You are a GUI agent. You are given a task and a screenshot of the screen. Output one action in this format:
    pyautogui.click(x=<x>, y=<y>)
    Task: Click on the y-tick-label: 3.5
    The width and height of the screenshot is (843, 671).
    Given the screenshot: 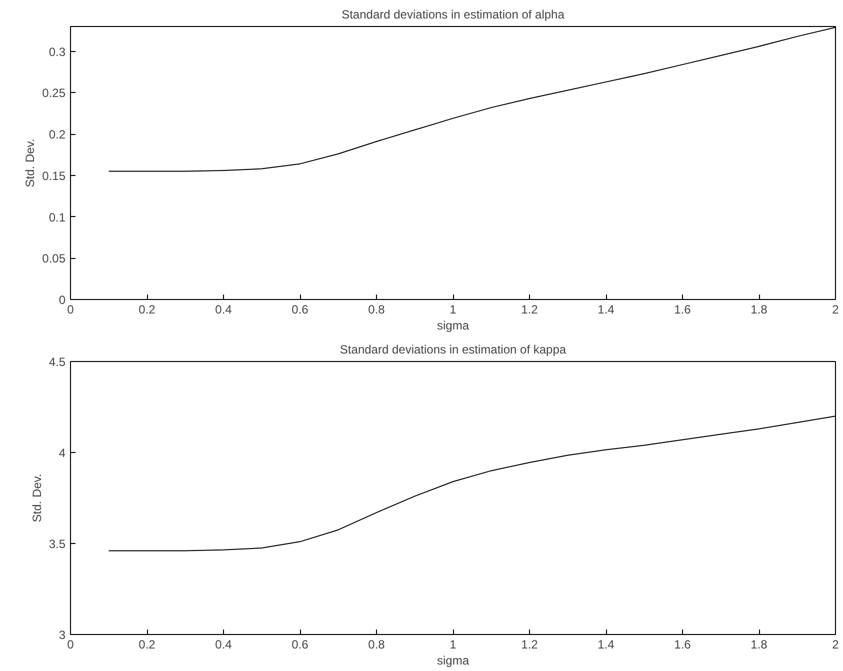 What is the action you would take?
    pyautogui.click(x=57, y=544)
    